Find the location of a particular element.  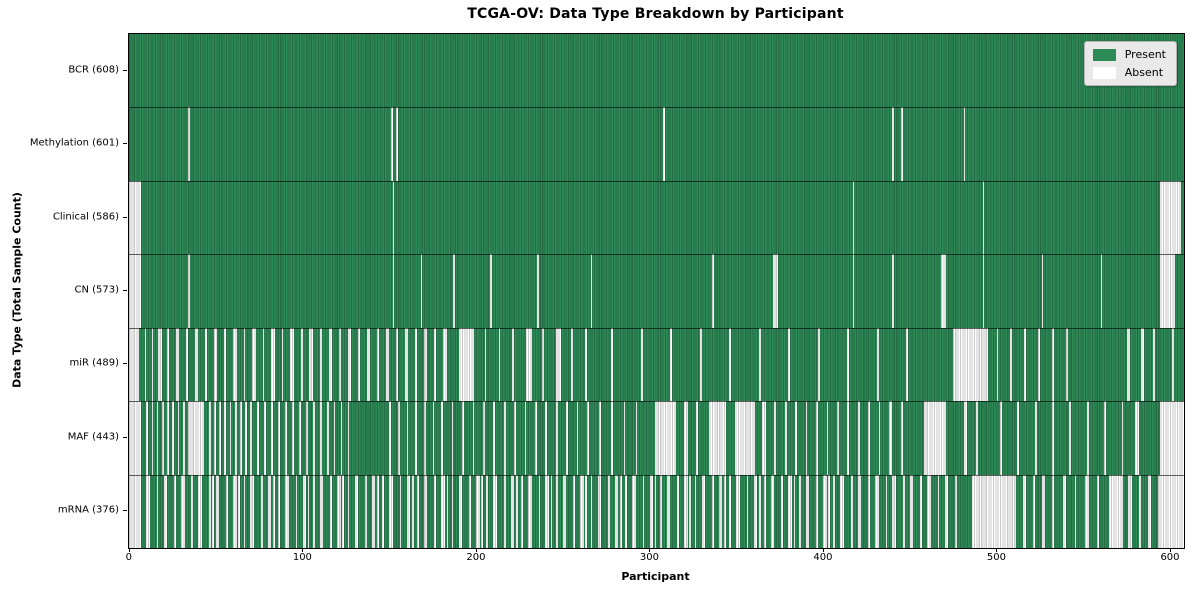

row-separator is located at coordinates (656, 402).